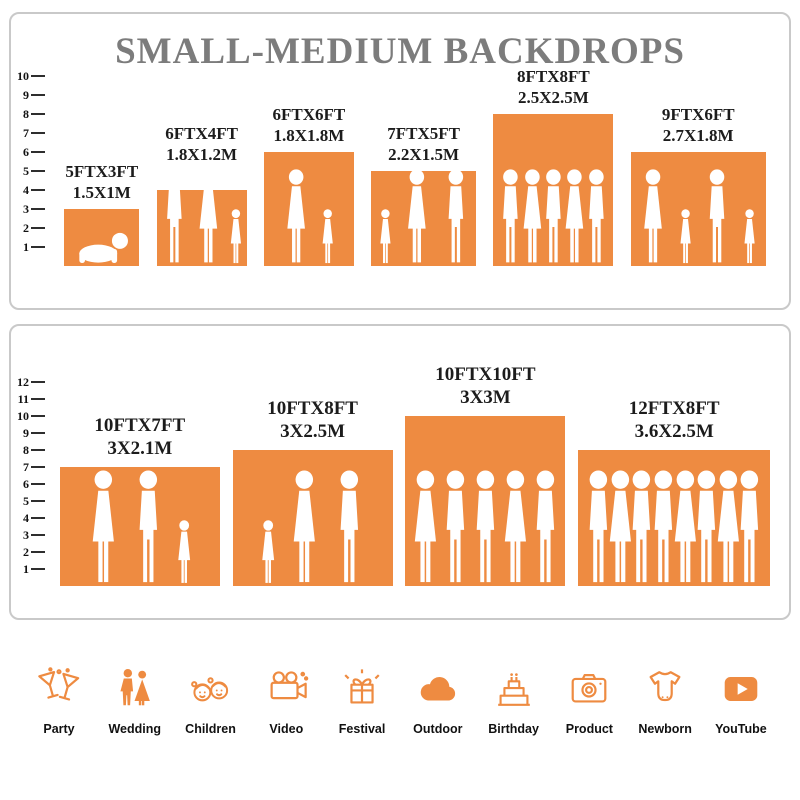 The image size is (800, 800). Describe the element at coordinates (674, 408) in the screenshot. I see `backdrop-size-ft: 12FTX8FT` at that location.